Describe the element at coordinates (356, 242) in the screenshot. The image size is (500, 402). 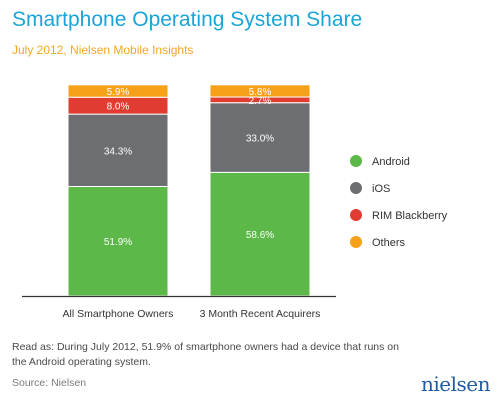
I see `legend-swatch-others` at that location.